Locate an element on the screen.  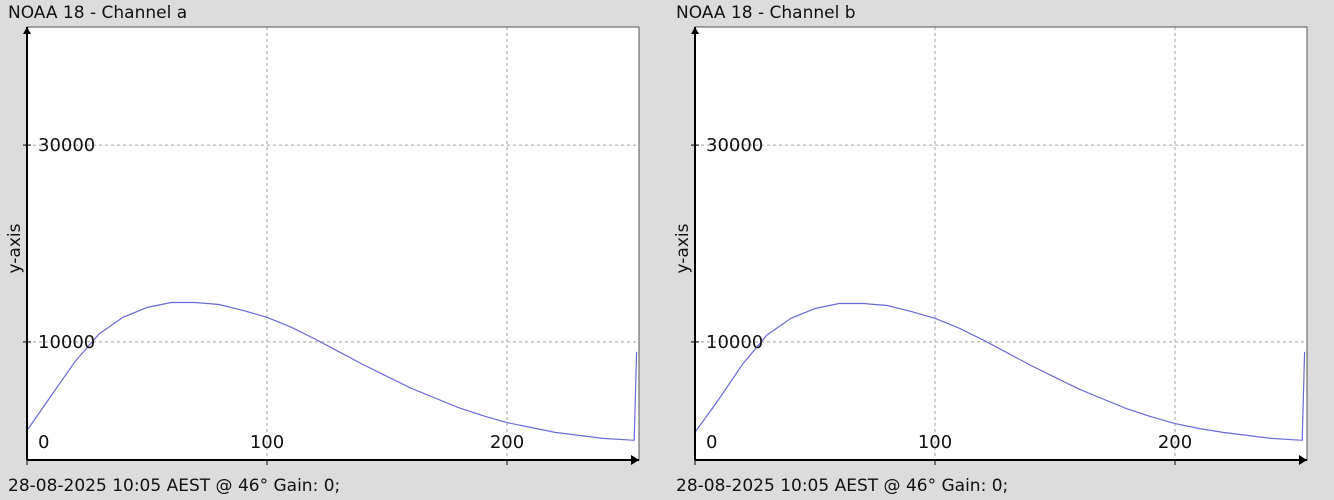
chart-title: NOAA 18 - Channel a is located at coordinates (98, 13).